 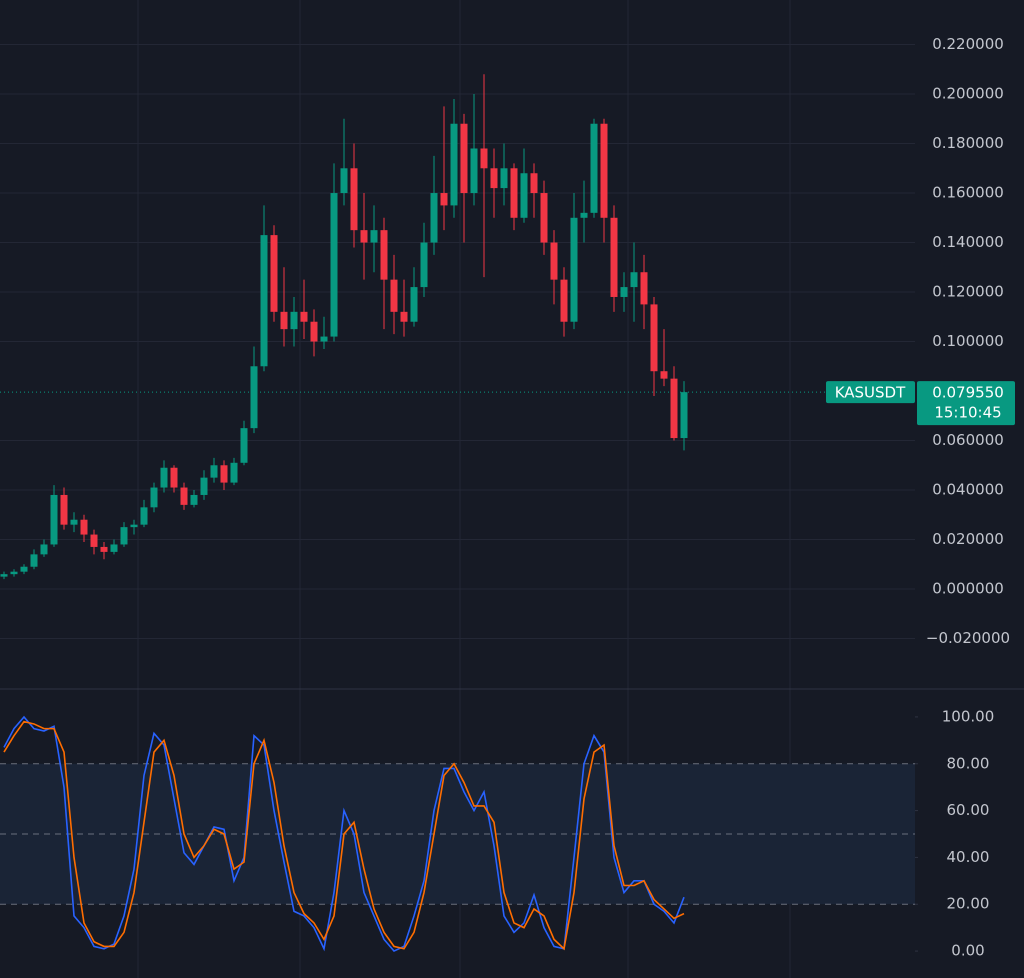 What do you see at coordinates (968, 440) in the screenshot?
I see `y-tick-label: 0.060000` at bounding box center [968, 440].